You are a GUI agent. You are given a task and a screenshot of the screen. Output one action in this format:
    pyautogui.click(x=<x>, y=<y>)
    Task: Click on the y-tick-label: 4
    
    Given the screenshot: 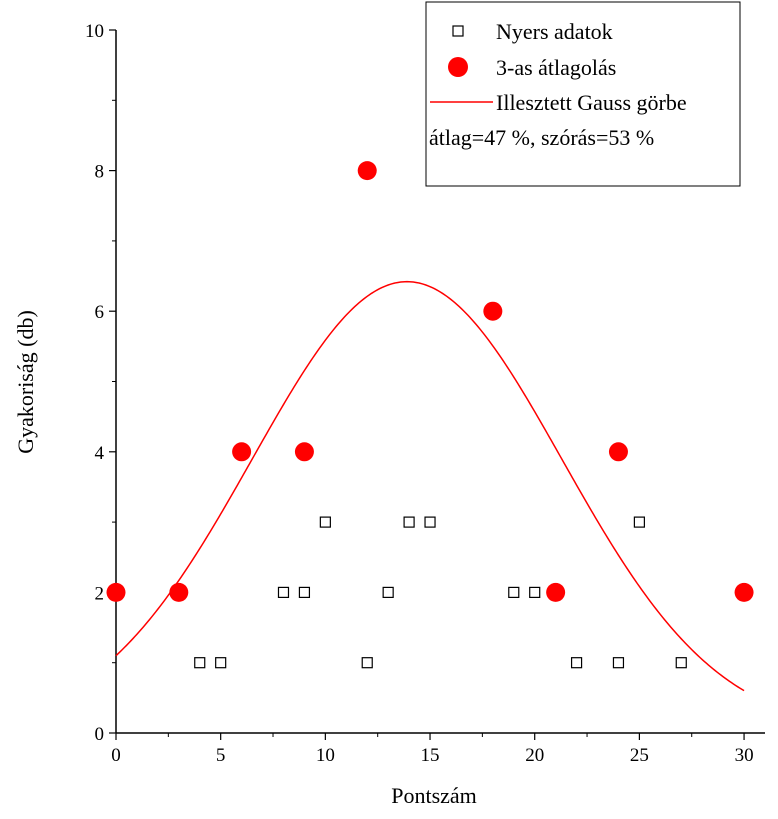 What is the action you would take?
    pyautogui.click(x=100, y=453)
    